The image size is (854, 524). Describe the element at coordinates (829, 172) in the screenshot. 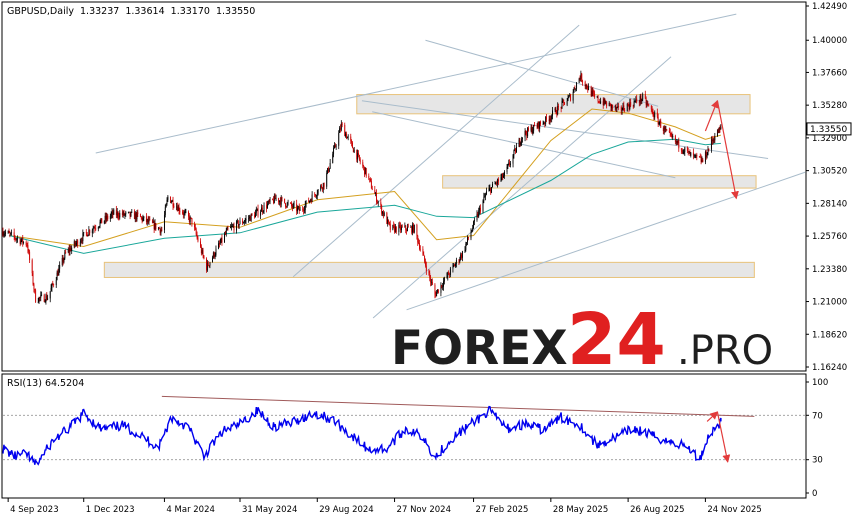

I see `price-tick-label-5: 1.30520` at that location.